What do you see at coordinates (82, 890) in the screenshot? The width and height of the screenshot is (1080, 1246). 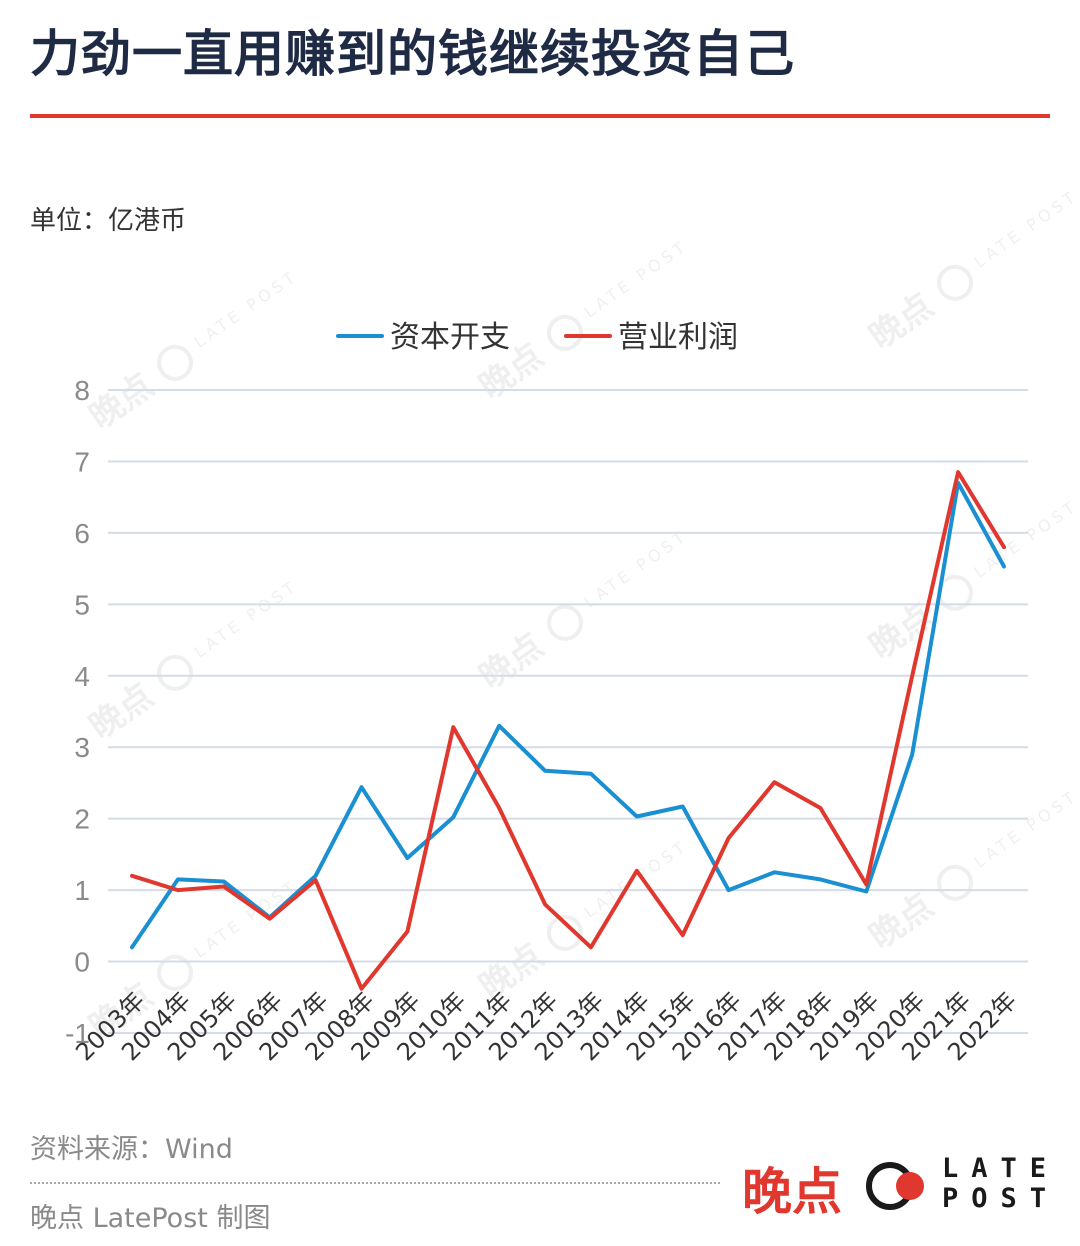 I see `y-tick-label: 1` at bounding box center [82, 890].